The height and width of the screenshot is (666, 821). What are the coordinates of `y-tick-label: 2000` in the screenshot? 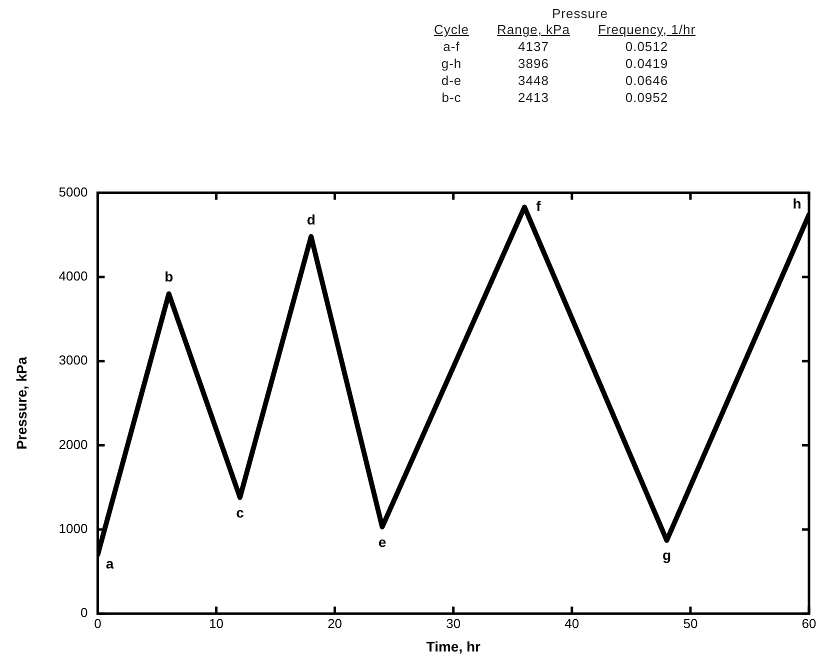 It's located at (73, 444).